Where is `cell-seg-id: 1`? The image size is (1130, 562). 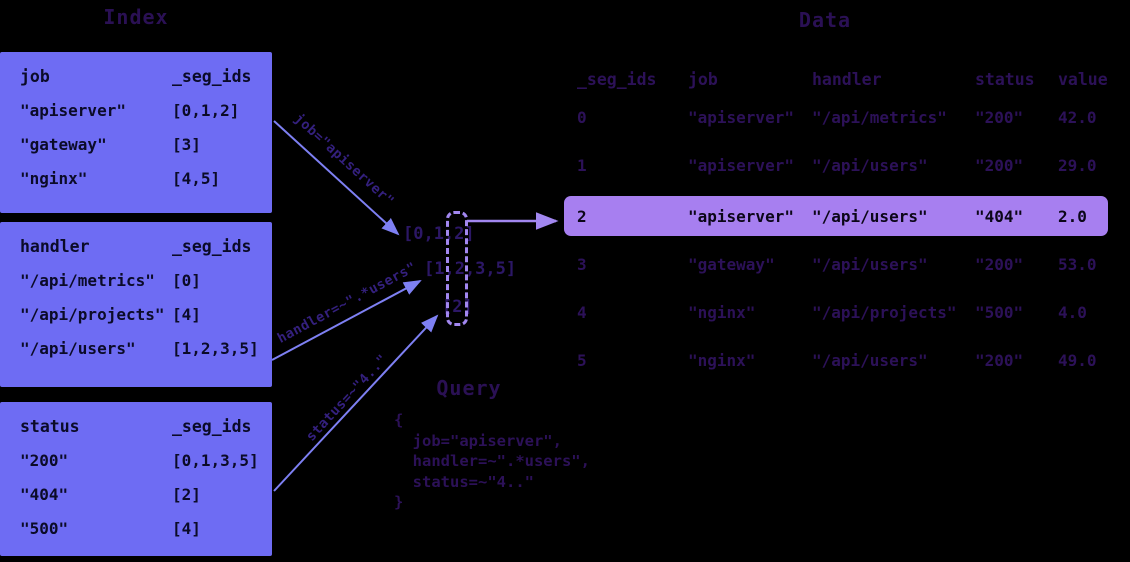
cell-seg-id: 1 is located at coordinates (582, 165).